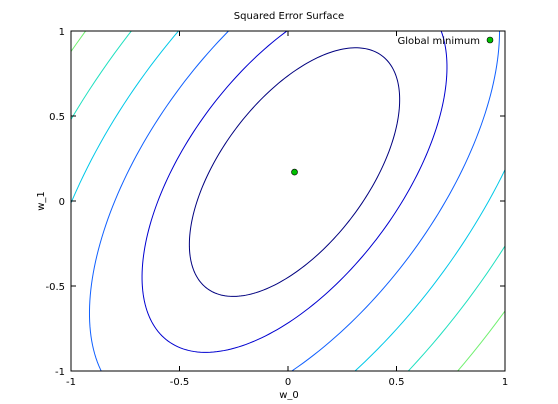 This screenshot has width=558, height=404. I want to click on legend-label-global-minimum: Global minimum, so click(438, 41).